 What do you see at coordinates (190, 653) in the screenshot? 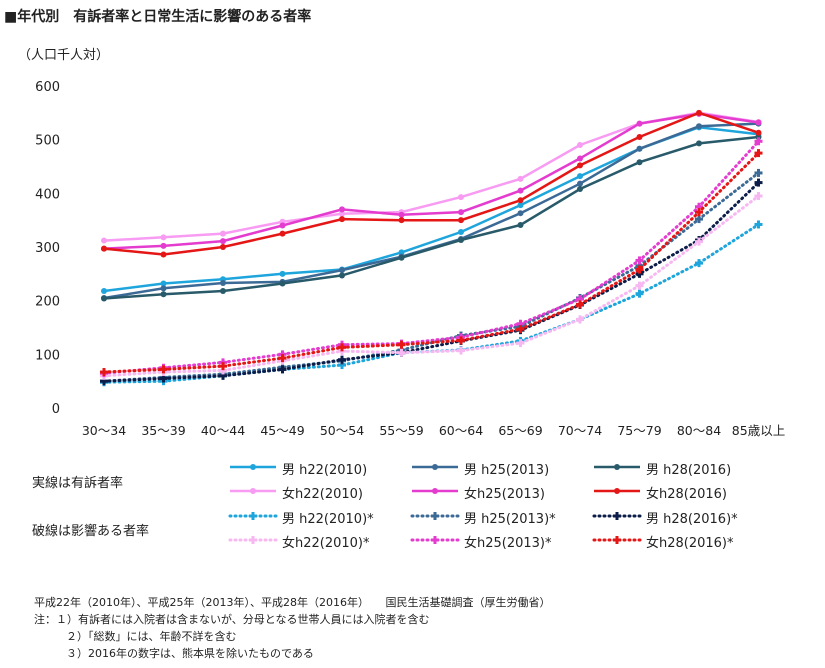
I see `footnote-3: ３）2016年の数字は、熊本県を除いたものである` at bounding box center [190, 653].